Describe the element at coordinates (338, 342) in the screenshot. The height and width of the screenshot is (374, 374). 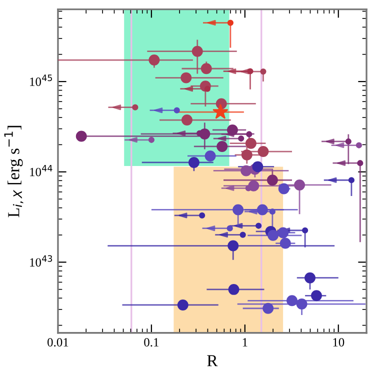
I see `x-tick-label: 10` at that location.